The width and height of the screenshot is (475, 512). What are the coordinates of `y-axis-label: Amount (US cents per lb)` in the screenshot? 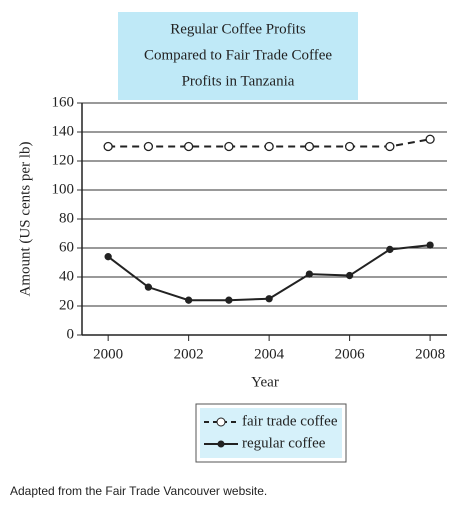 It's located at (25, 219).